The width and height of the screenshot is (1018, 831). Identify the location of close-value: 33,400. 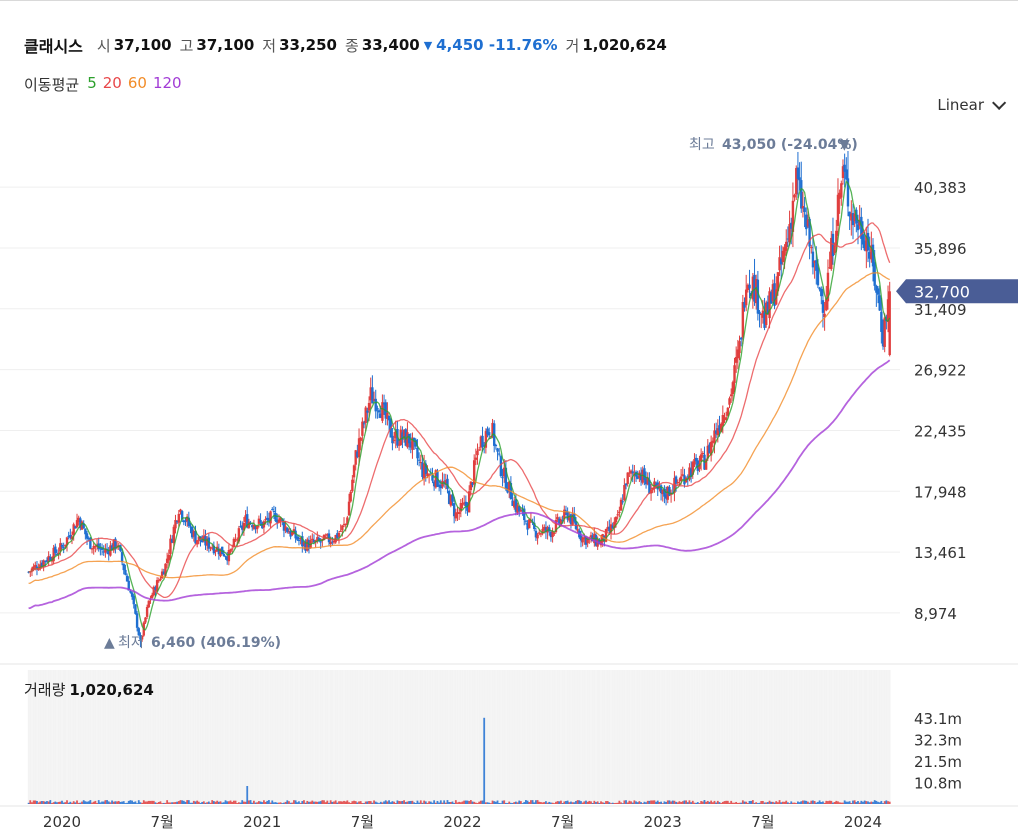
(390, 45).